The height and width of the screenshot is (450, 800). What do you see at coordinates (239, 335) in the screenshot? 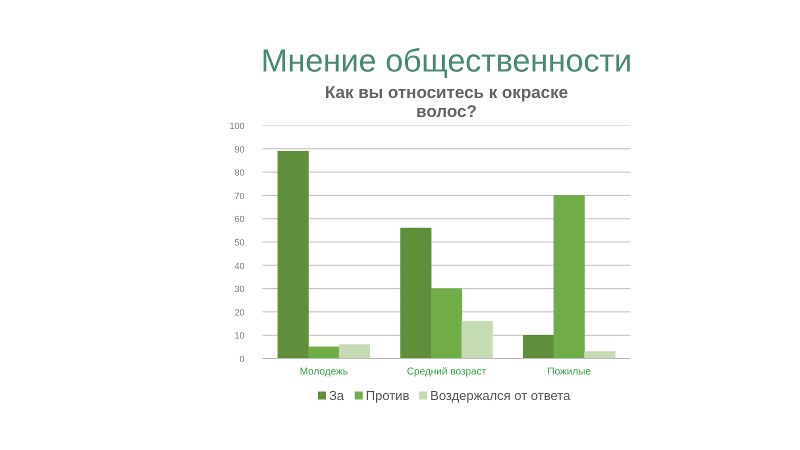
I see `y-tick-label: 10` at bounding box center [239, 335].